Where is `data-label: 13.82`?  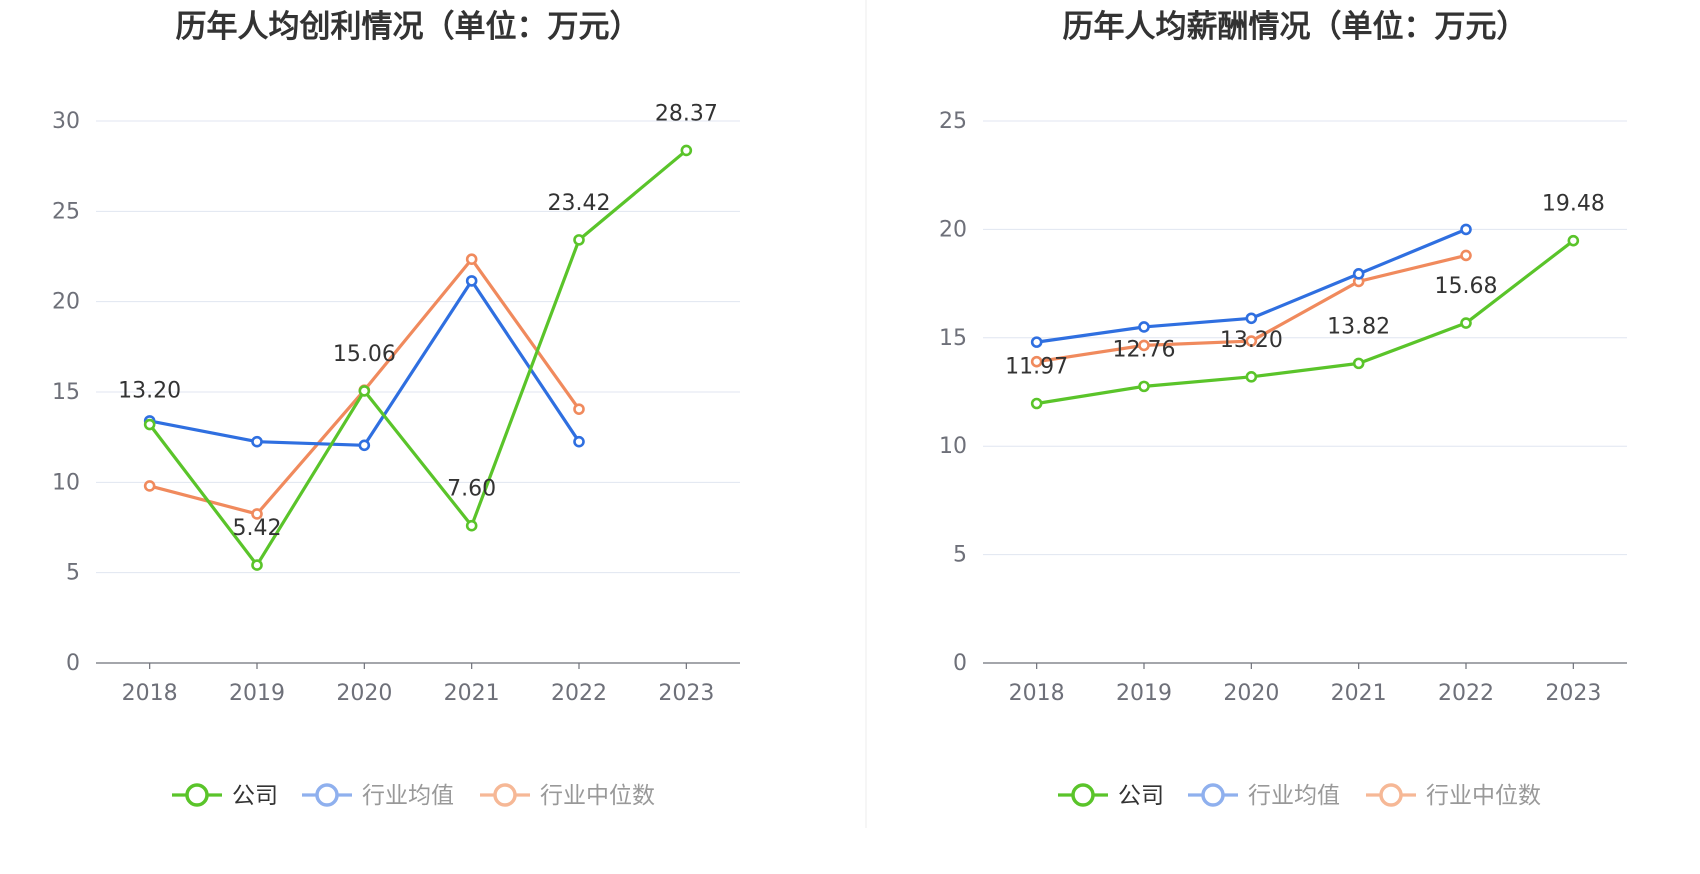 data-label: 13.82 is located at coordinates (1358, 326).